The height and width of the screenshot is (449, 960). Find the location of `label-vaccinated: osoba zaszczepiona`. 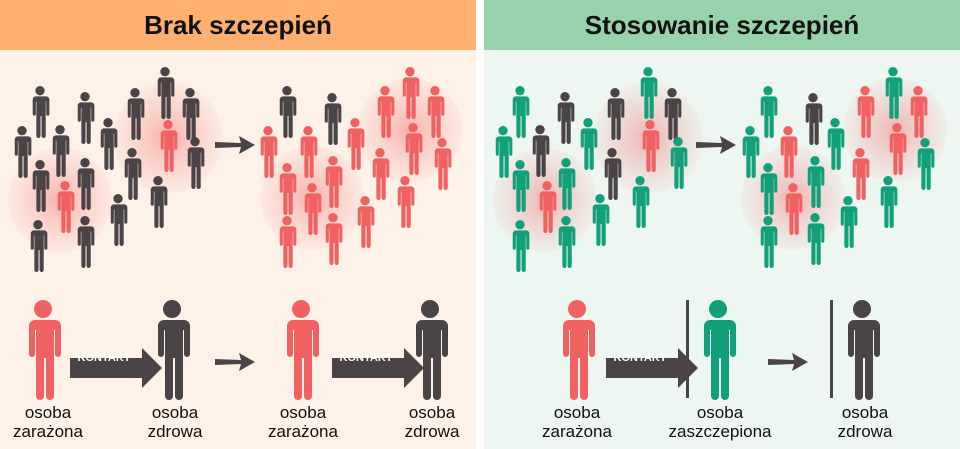

label-vaccinated: osoba zaszczepiona is located at coordinates (720, 422).